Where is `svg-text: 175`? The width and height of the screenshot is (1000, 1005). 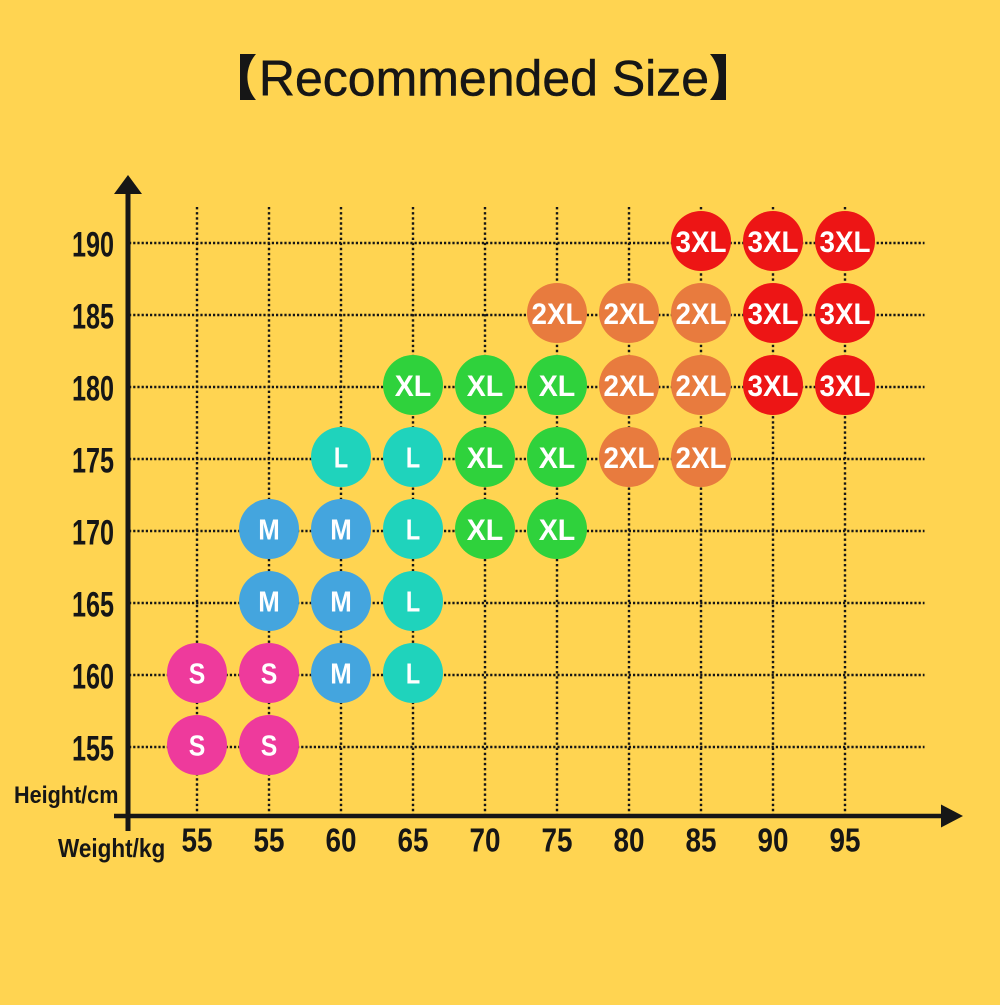 svg-text: 175 is located at coordinates (93, 461).